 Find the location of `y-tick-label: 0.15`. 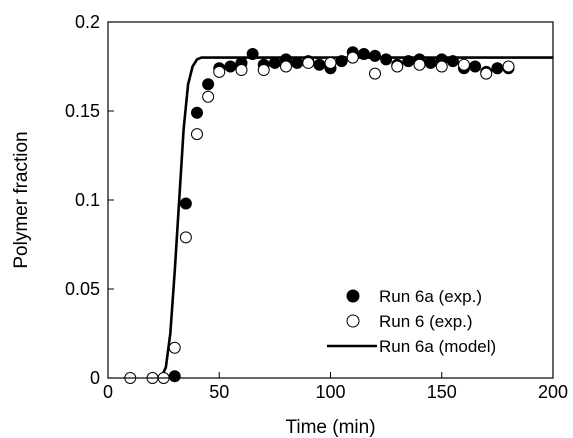

y-tick-label: 0.15 is located at coordinates (82, 111).